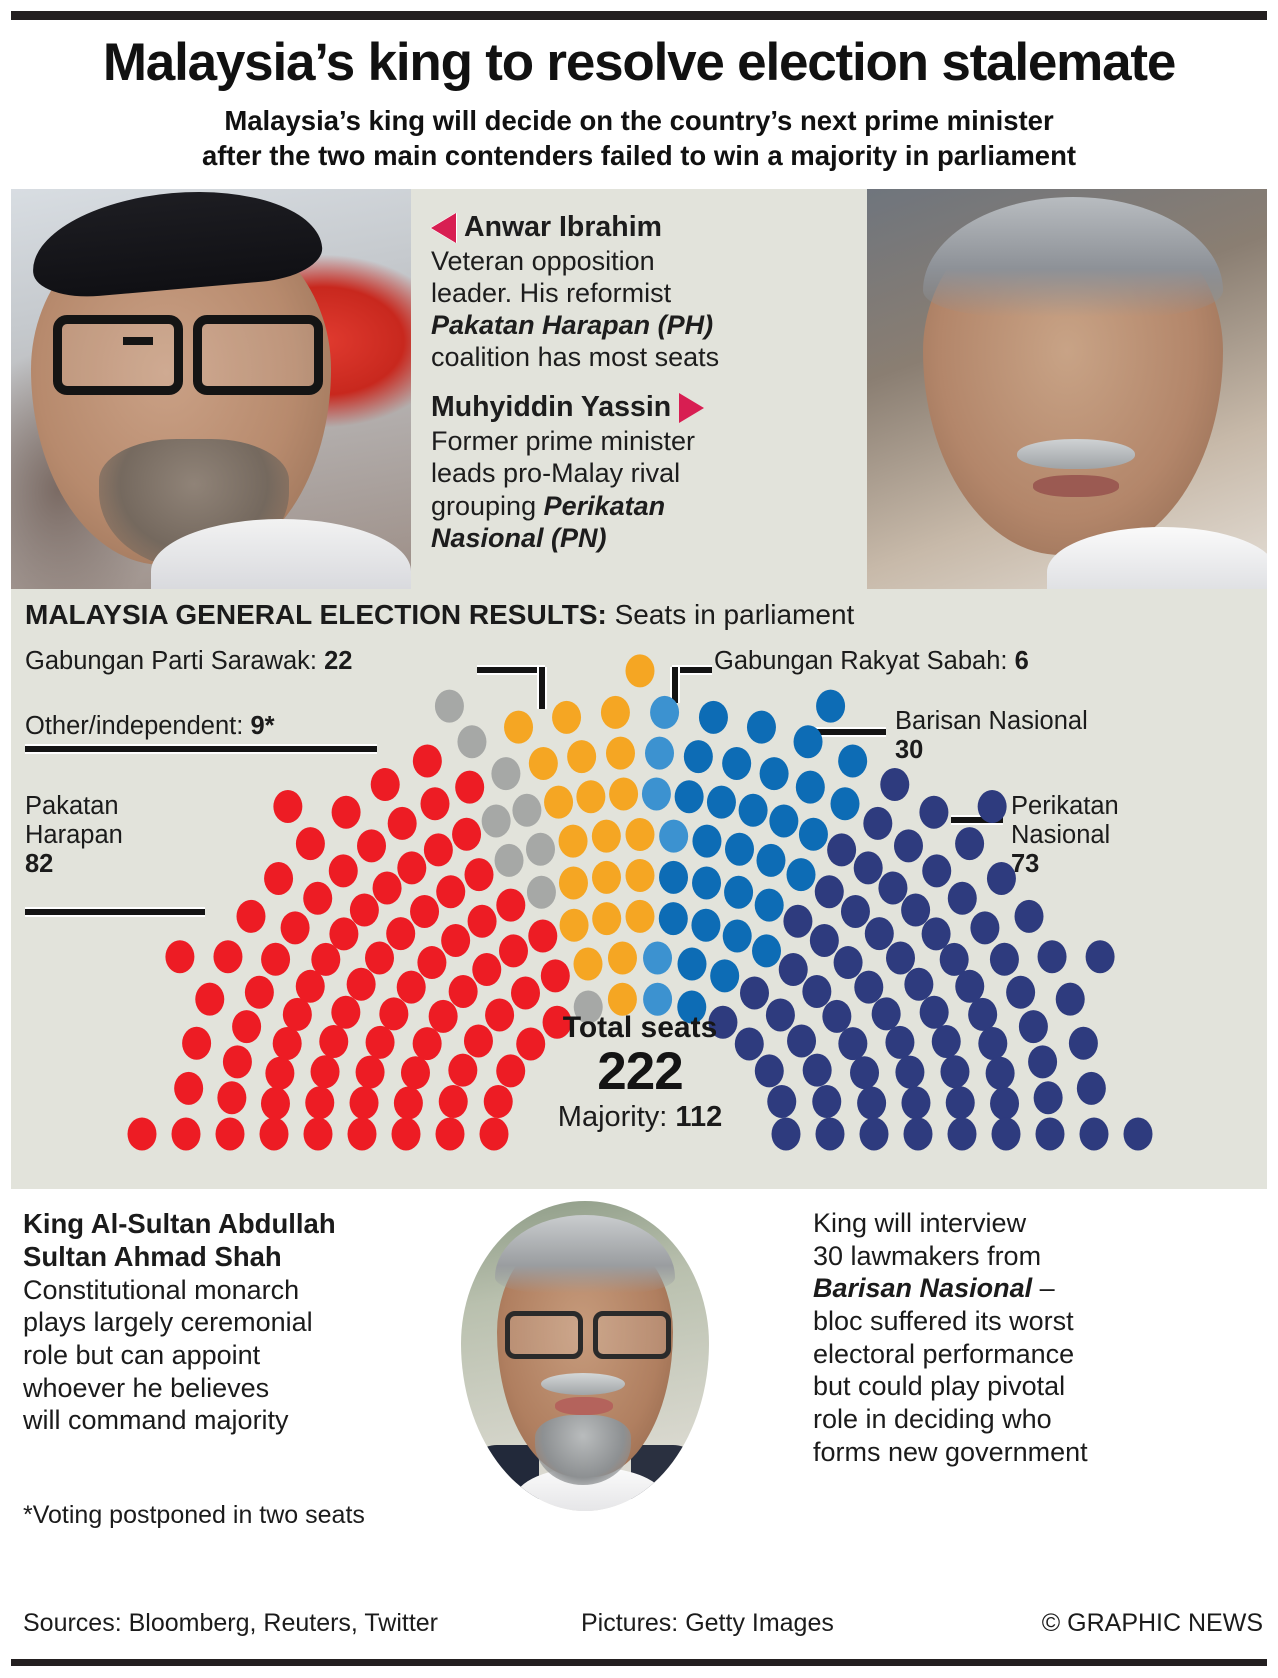 This screenshot has height=1678, width=1278. What do you see at coordinates (920, 1223) in the screenshot?
I see `right-note-1: King will interview` at bounding box center [920, 1223].